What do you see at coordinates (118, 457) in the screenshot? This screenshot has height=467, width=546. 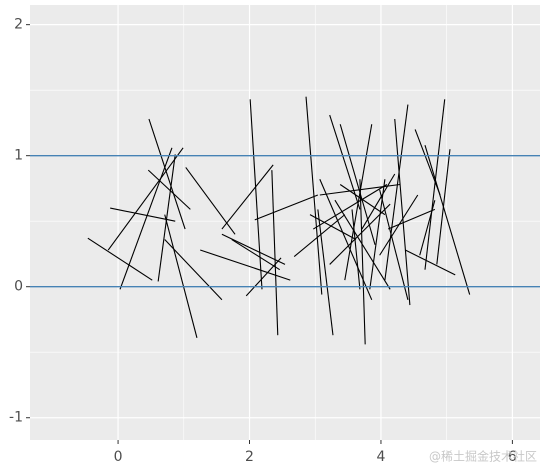 I see `x-tick-label: 0` at bounding box center [118, 457].